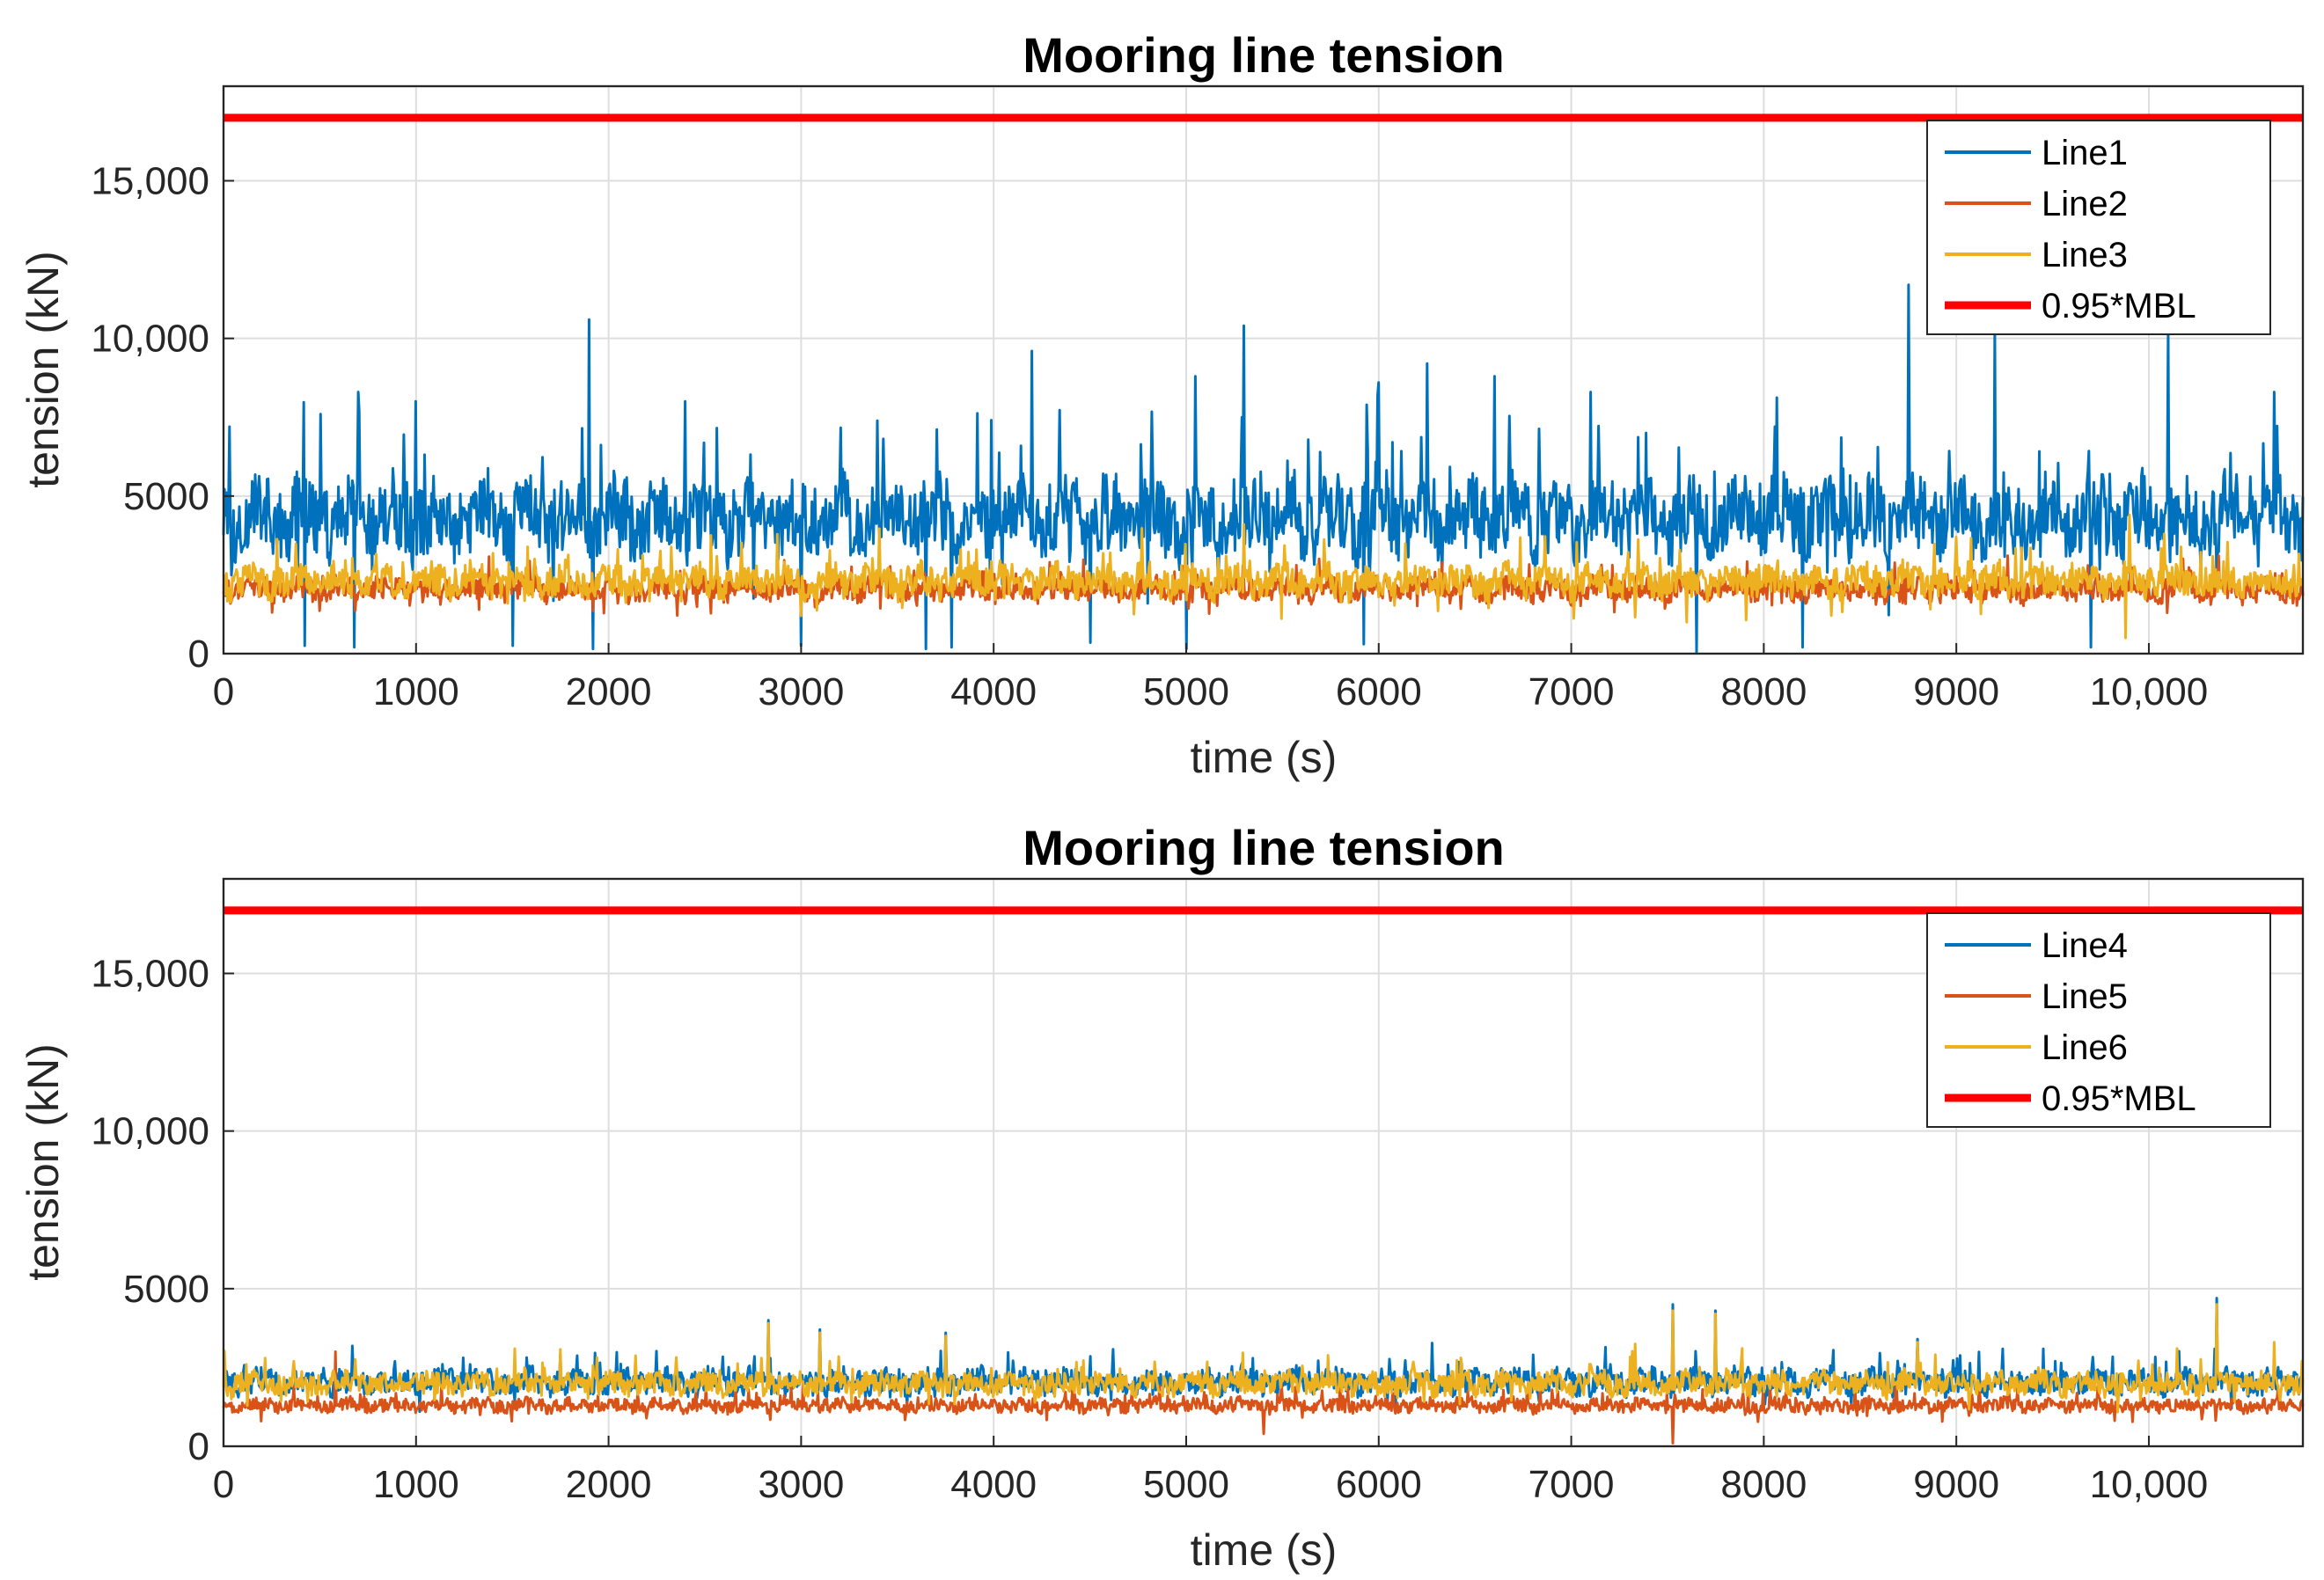 This screenshot has height=1580, width=2324. I want to click on top-x-tick-label: 10,000, so click(2149, 692).